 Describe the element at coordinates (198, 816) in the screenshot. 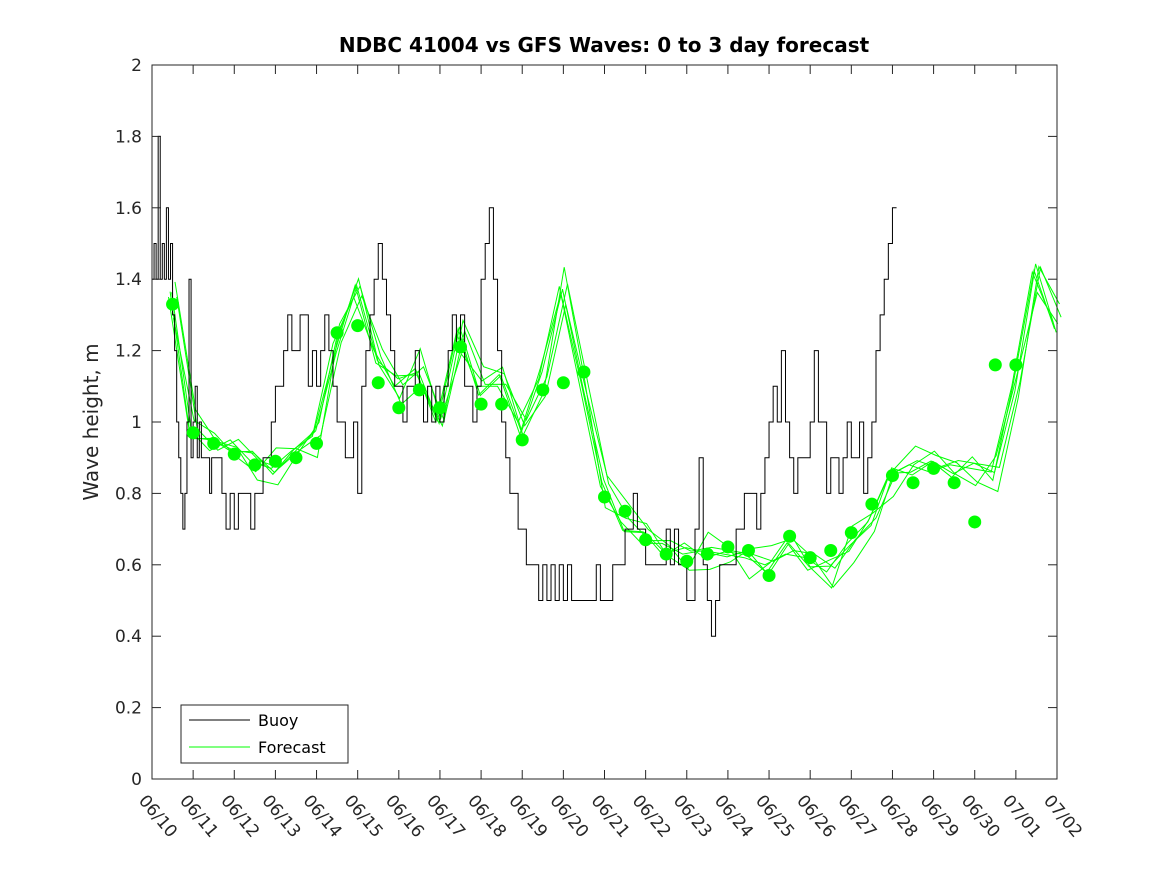

I see `x-tick-label: 06/11` at that location.